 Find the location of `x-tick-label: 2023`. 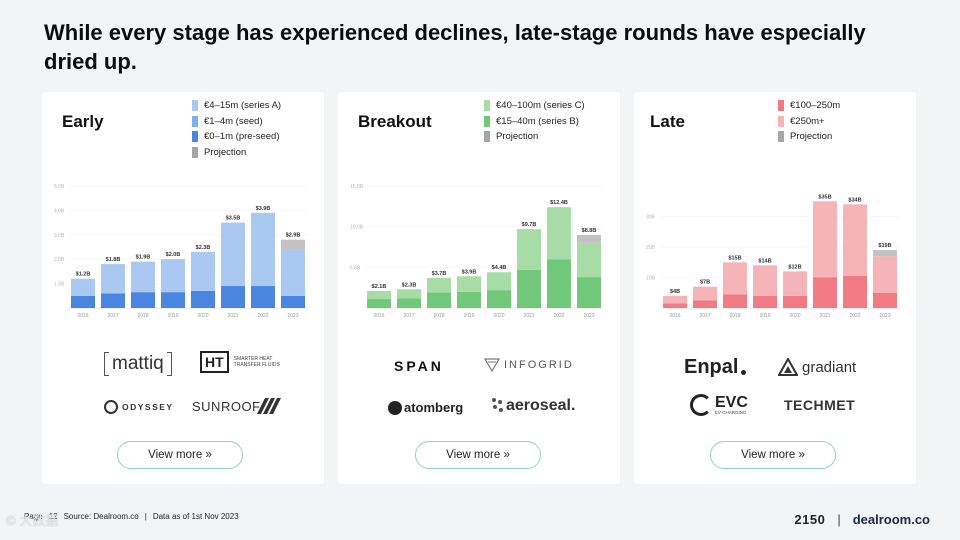

x-tick-label: 2023 is located at coordinates (884, 316).